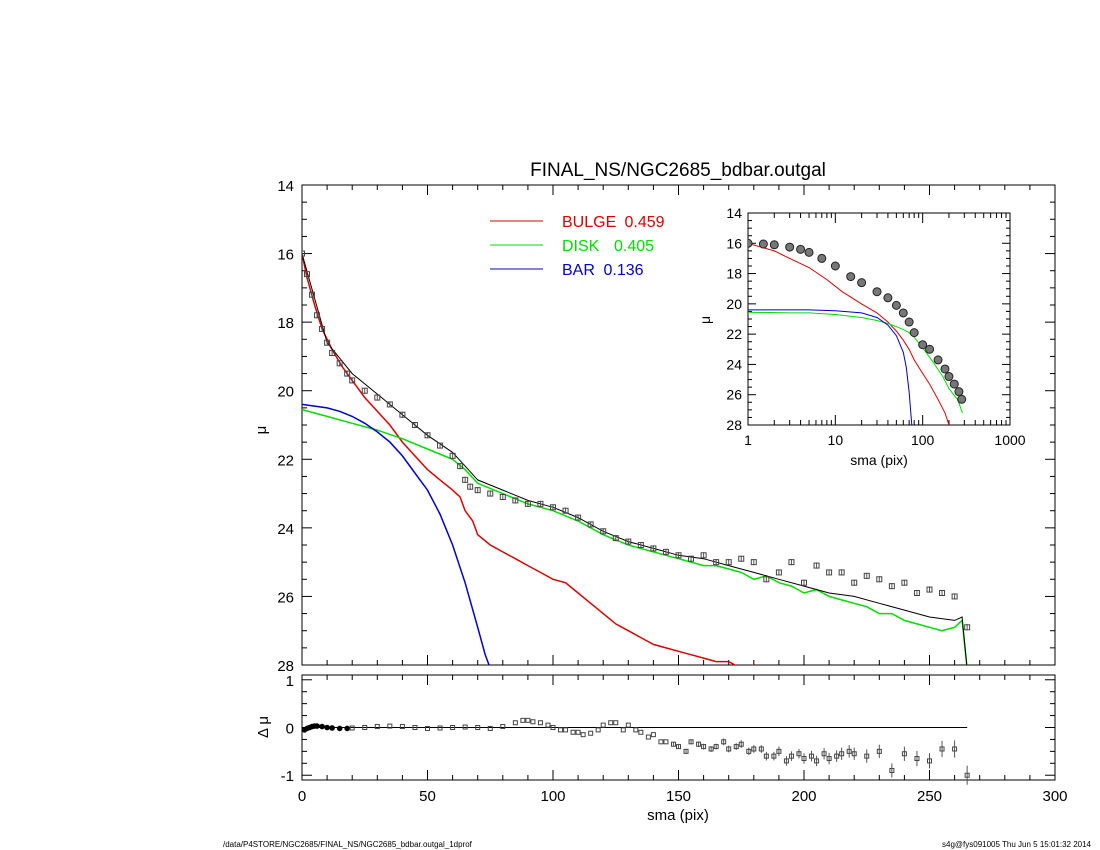 The image size is (1100, 850). I want to click on inset-x-tick-label: 10, so click(836, 440).